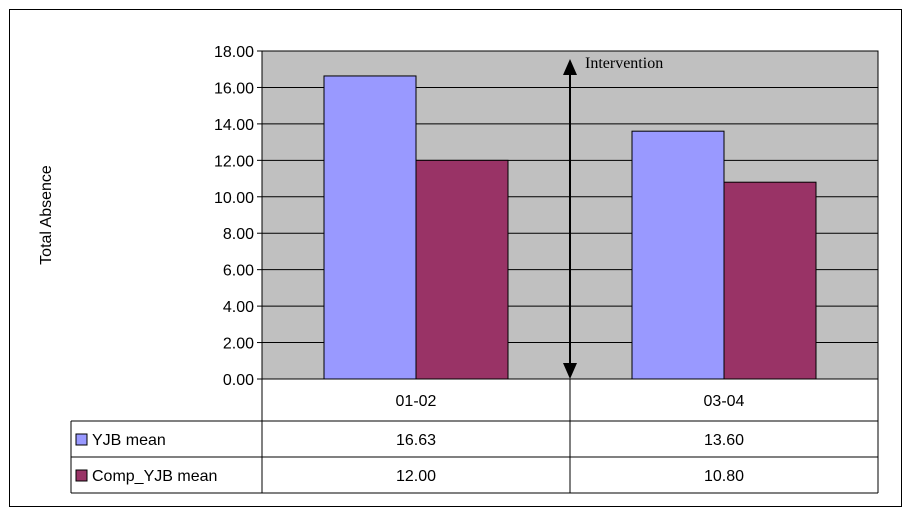 The image size is (912, 516). What do you see at coordinates (238, 307) in the screenshot?
I see `y-tick-label: 4.00` at bounding box center [238, 307].